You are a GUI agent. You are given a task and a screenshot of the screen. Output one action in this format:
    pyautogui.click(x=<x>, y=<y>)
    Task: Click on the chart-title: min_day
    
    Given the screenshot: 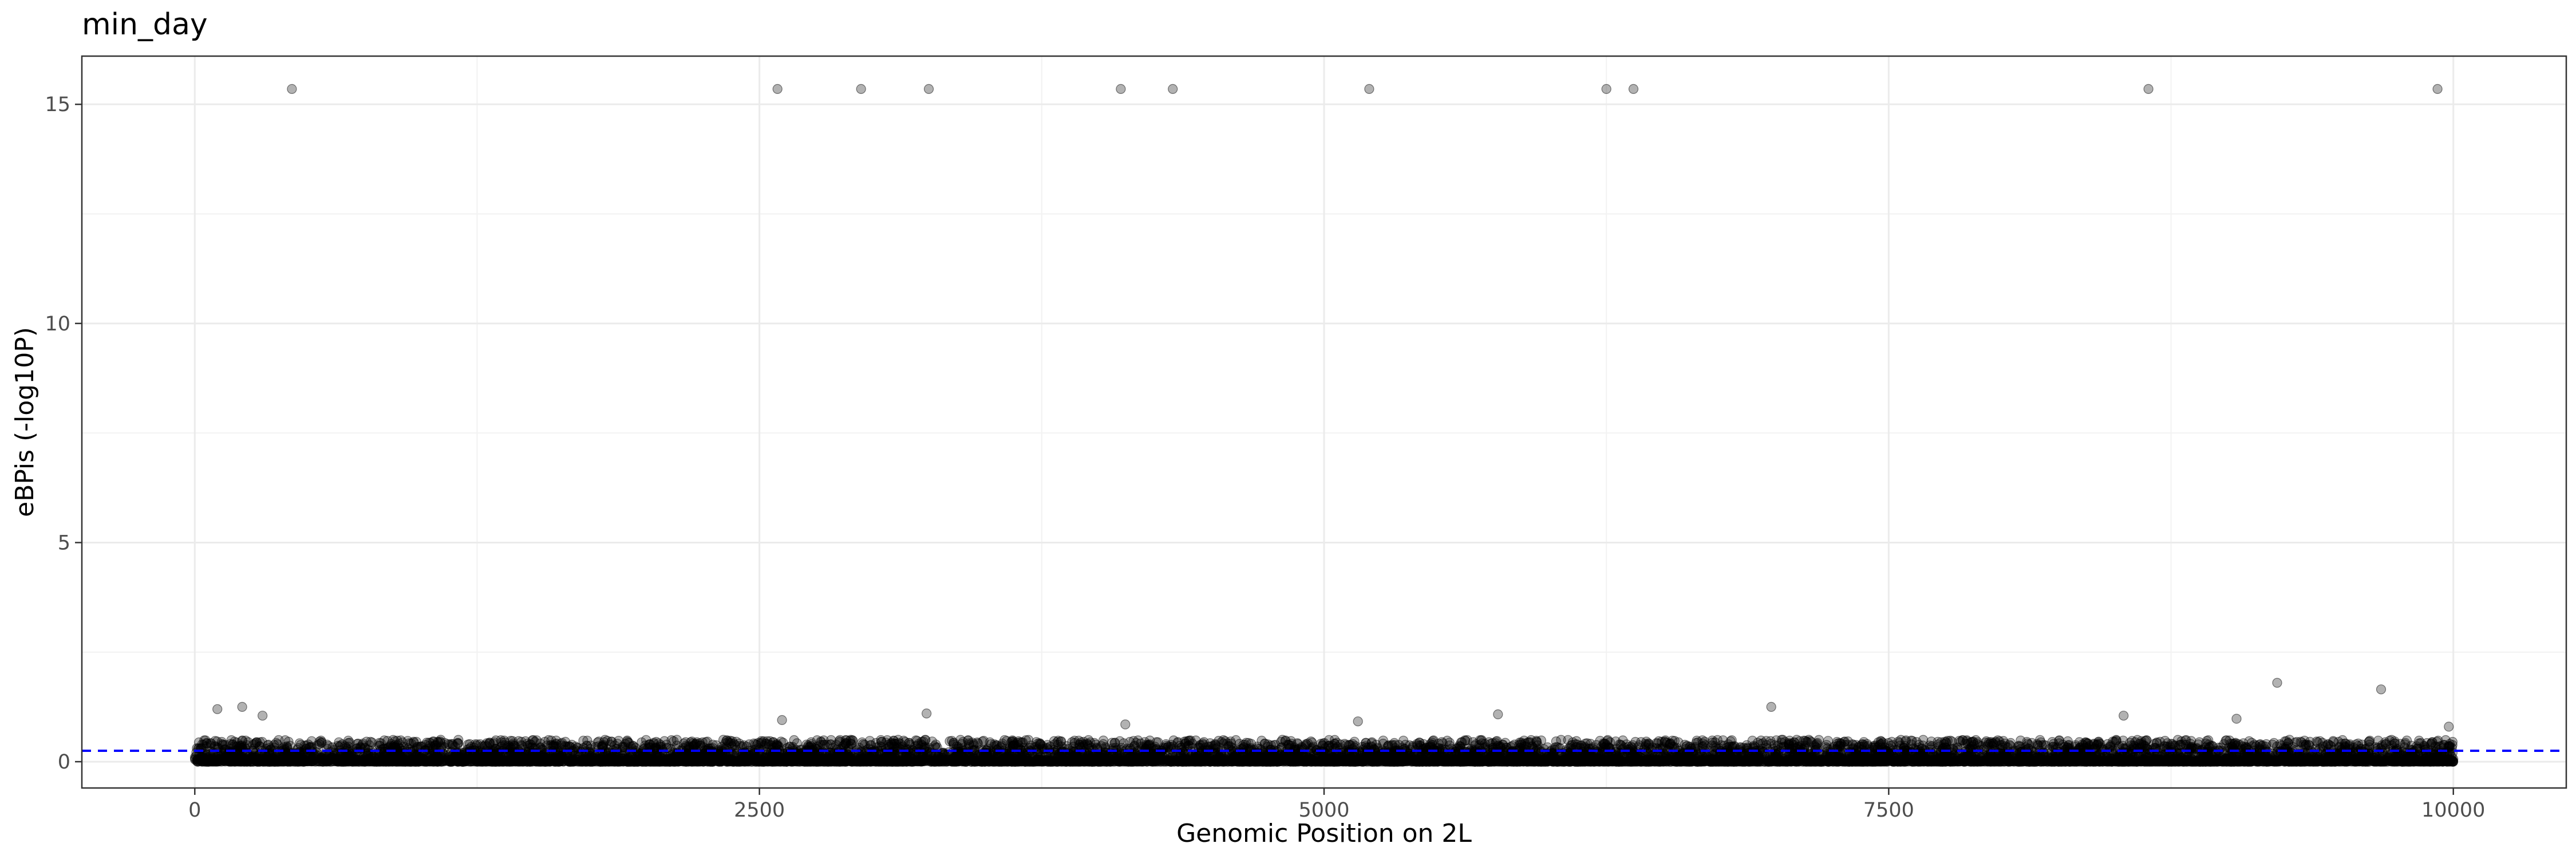 What is the action you would take?
    pyautogui.click(x=145, y=24)
    